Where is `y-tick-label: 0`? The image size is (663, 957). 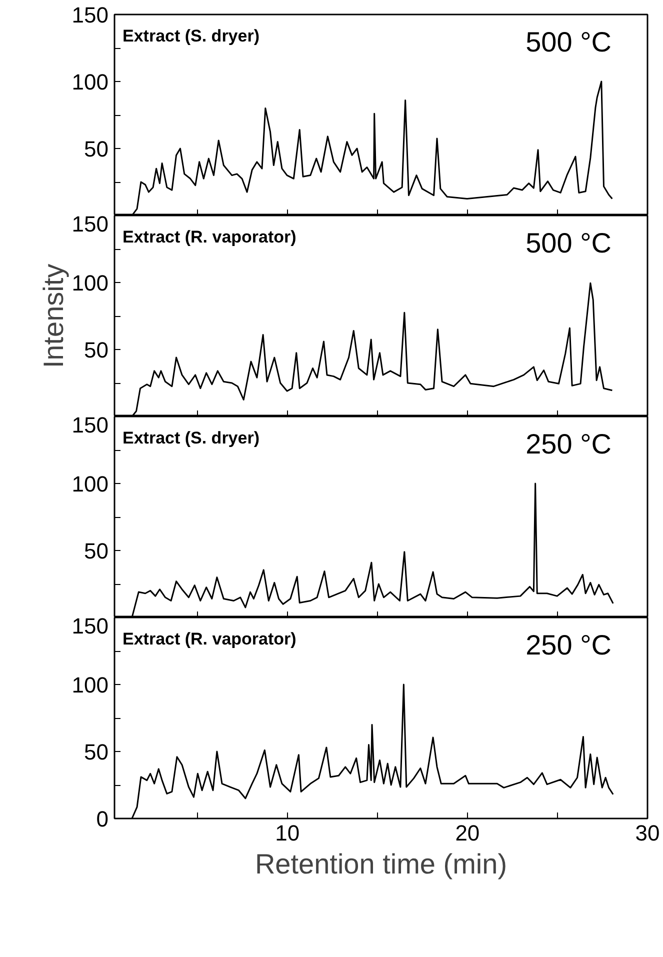 y-tick-label: 0 is located at coordinates (102, 819).